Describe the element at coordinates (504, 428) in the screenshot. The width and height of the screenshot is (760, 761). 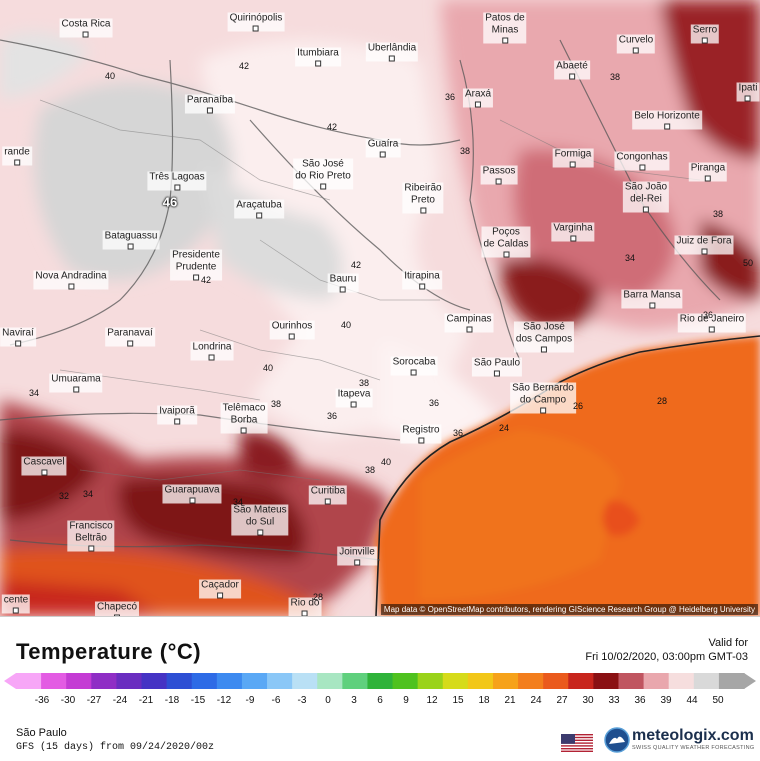
I see `isotherm-label: 24` at that location.